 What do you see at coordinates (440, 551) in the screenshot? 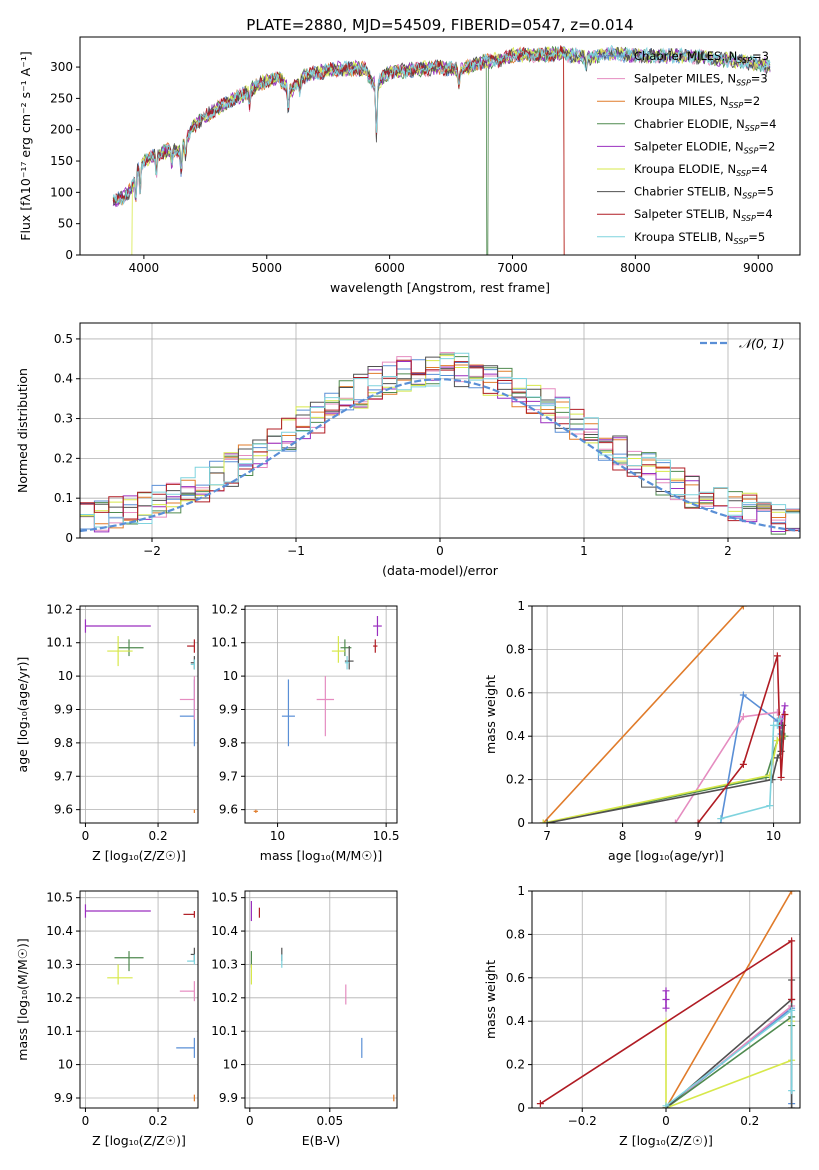
I see `x-tick-label: 0` at bounding box center [440, 551].